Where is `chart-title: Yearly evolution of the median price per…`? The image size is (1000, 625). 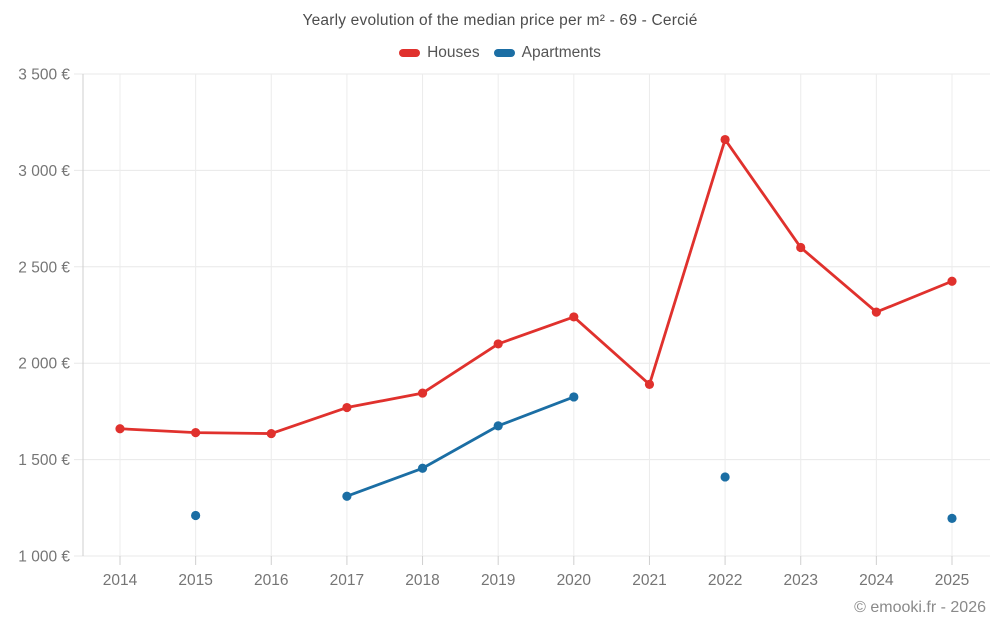 chart-title: Yearly evolution of the median price per… is located at coordinates (500, 20).